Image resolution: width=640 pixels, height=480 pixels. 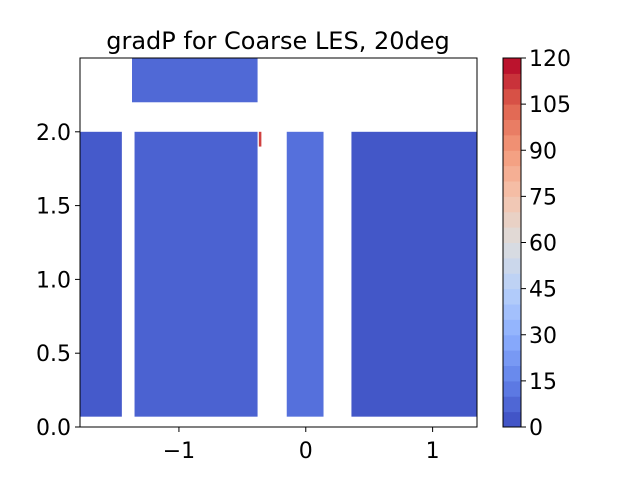 What do you see at coordinates (53, 354) in the screenshot?
I see `y-tick-label: 0.5` at bounding box center [53, 354].